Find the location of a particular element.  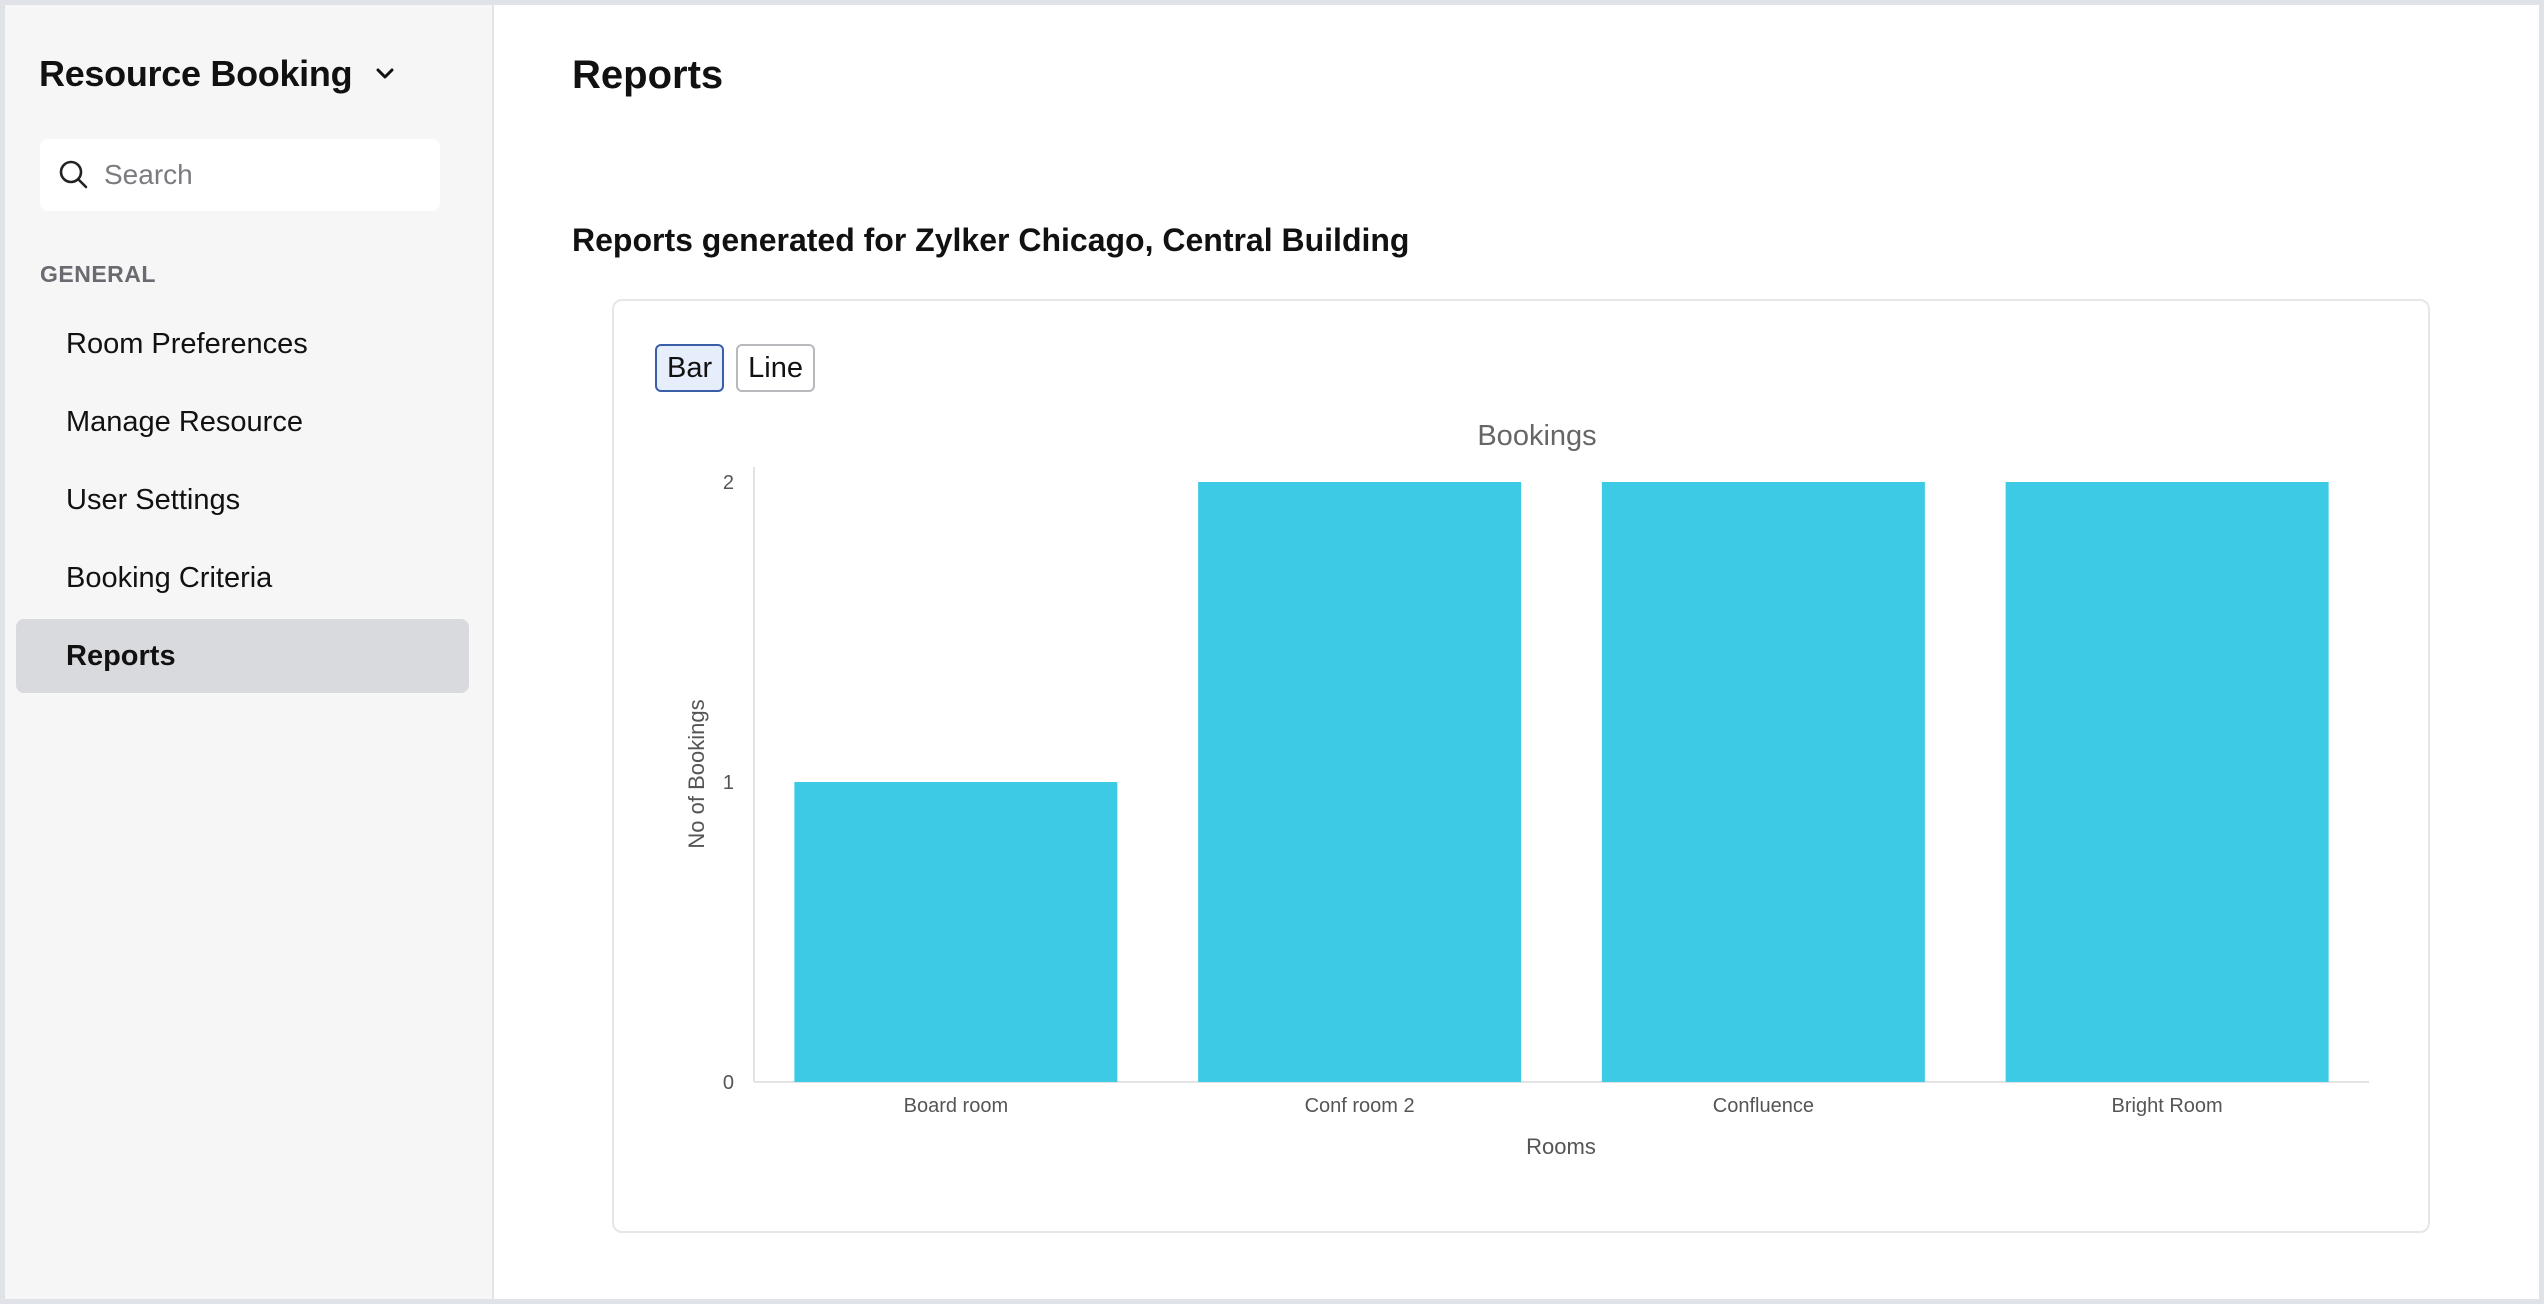

x-tick-label: Confluence is located at coordinates (1763, 1106).